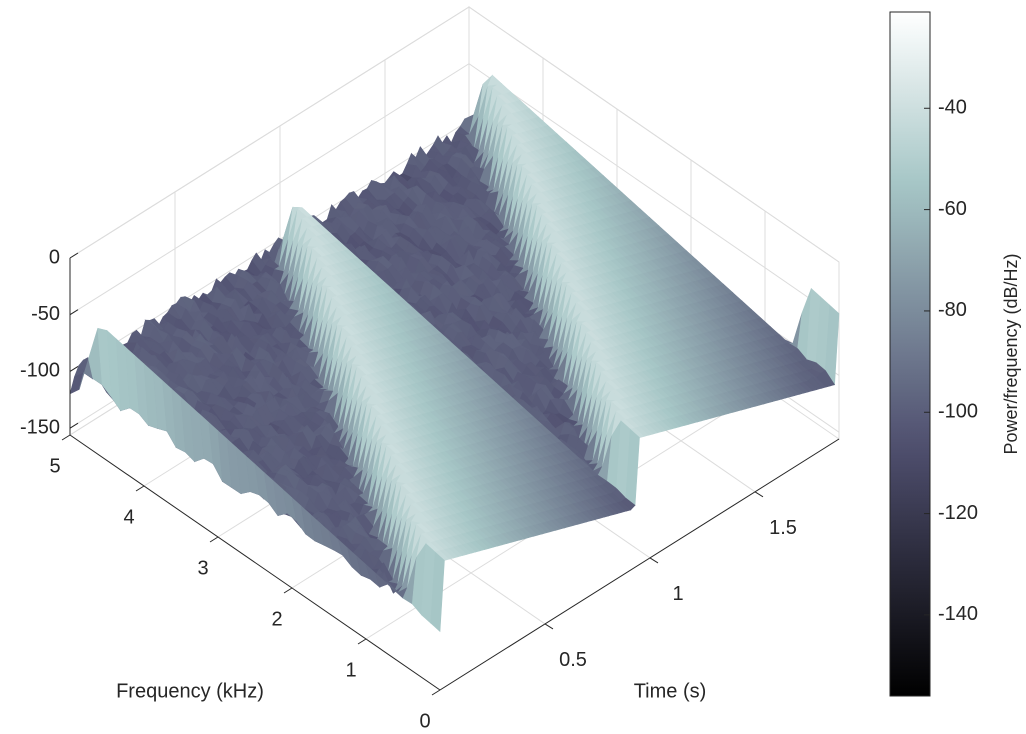 This screenshot has height=734, width=1026. What do you see at coordinates (952, 108) in the screenshot?
I see `colorbar-tick-label: -40` at bounding box center [952, 108].